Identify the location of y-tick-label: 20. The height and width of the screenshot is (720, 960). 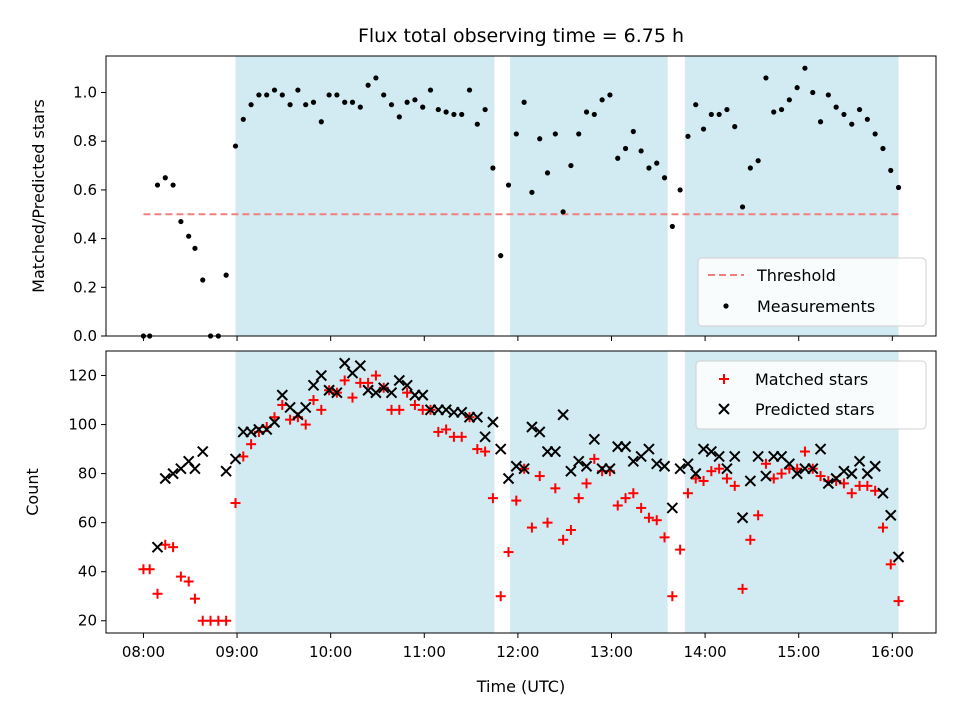
(87, 621).